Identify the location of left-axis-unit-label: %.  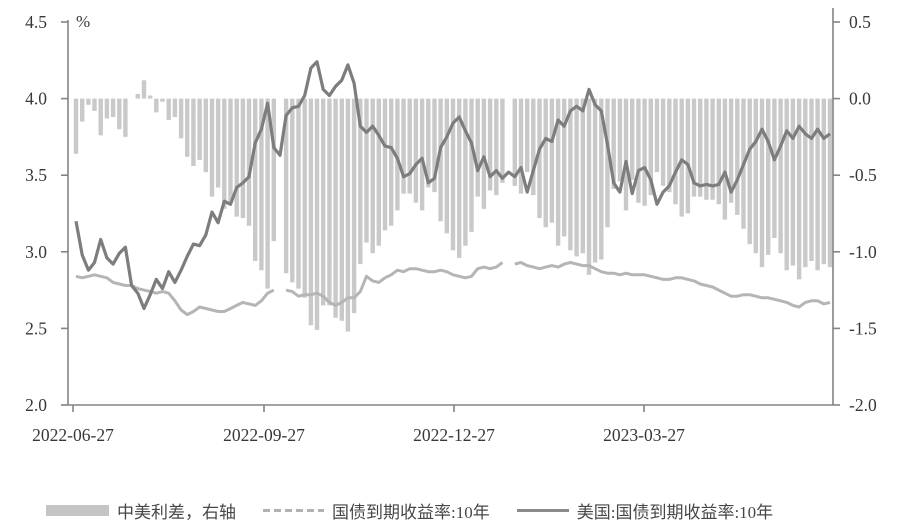
(83, 21).